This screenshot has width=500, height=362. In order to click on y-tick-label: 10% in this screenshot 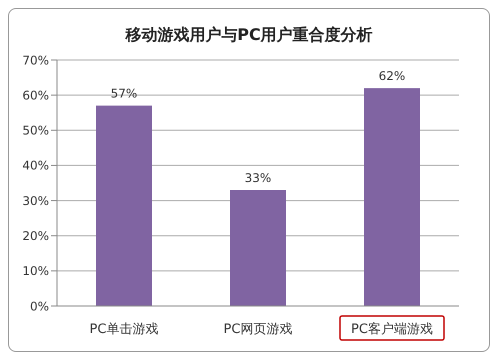, I will do `click(35, 271)`.